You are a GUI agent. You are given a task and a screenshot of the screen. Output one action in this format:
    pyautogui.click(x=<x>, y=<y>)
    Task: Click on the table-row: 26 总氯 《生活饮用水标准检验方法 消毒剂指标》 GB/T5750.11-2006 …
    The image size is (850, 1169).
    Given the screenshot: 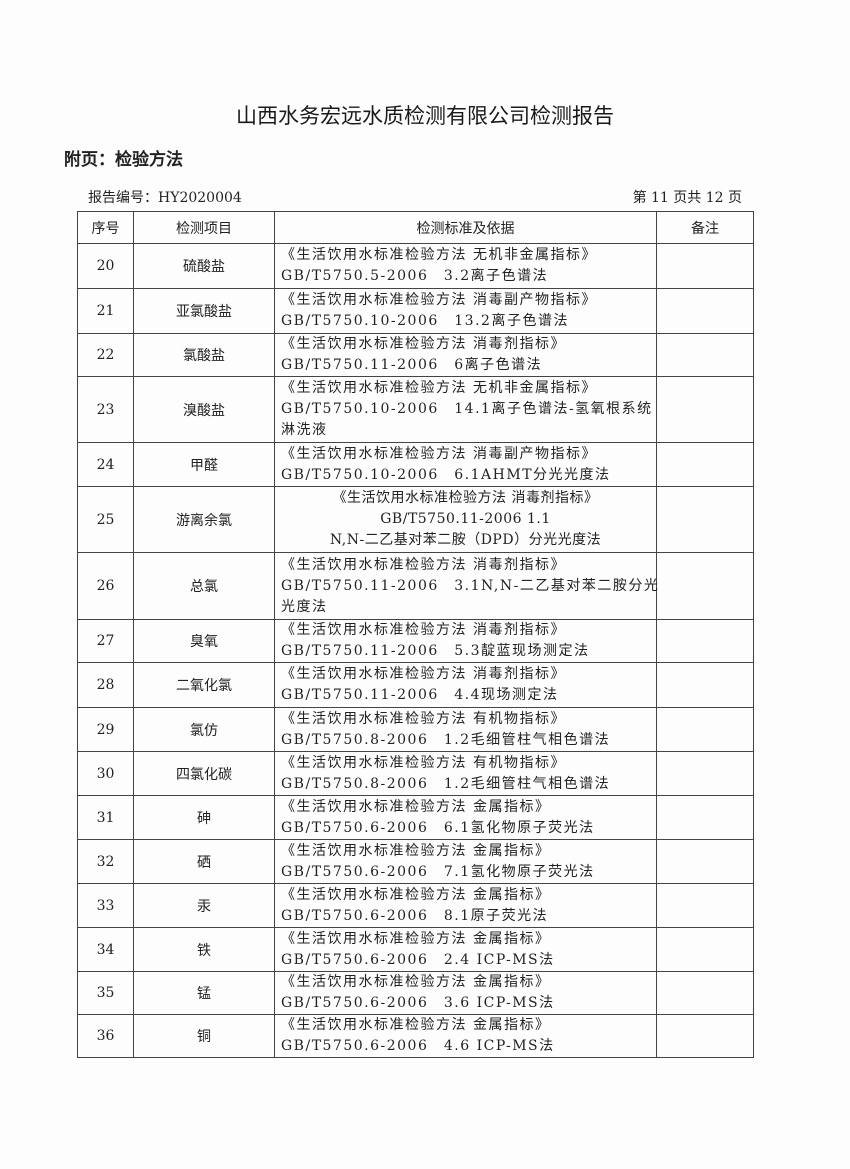 What is the action you would take?
    pyautogui.click(x=415, y=586)
    